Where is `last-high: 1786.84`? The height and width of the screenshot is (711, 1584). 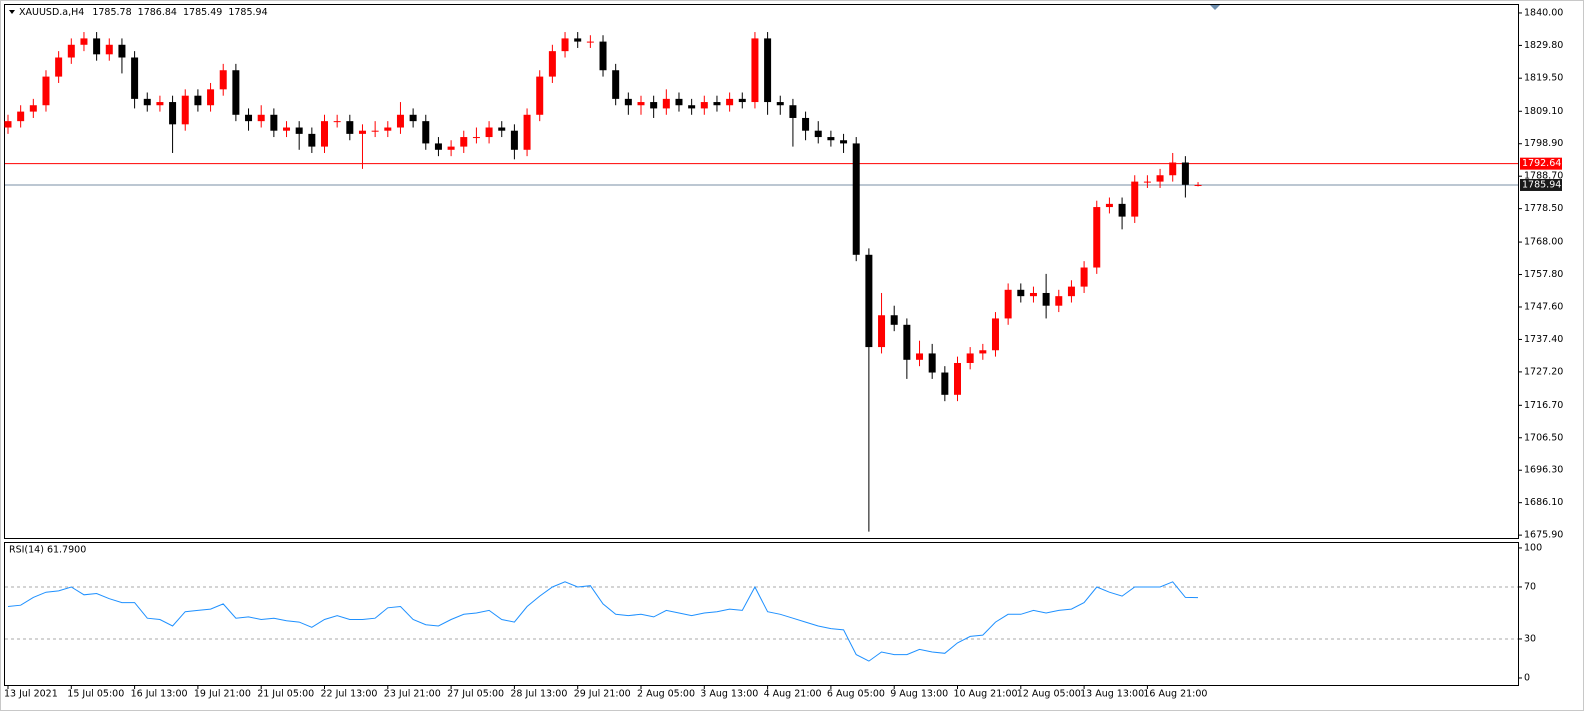
last-high: 1786.84 is located at coordinates (157, 12).